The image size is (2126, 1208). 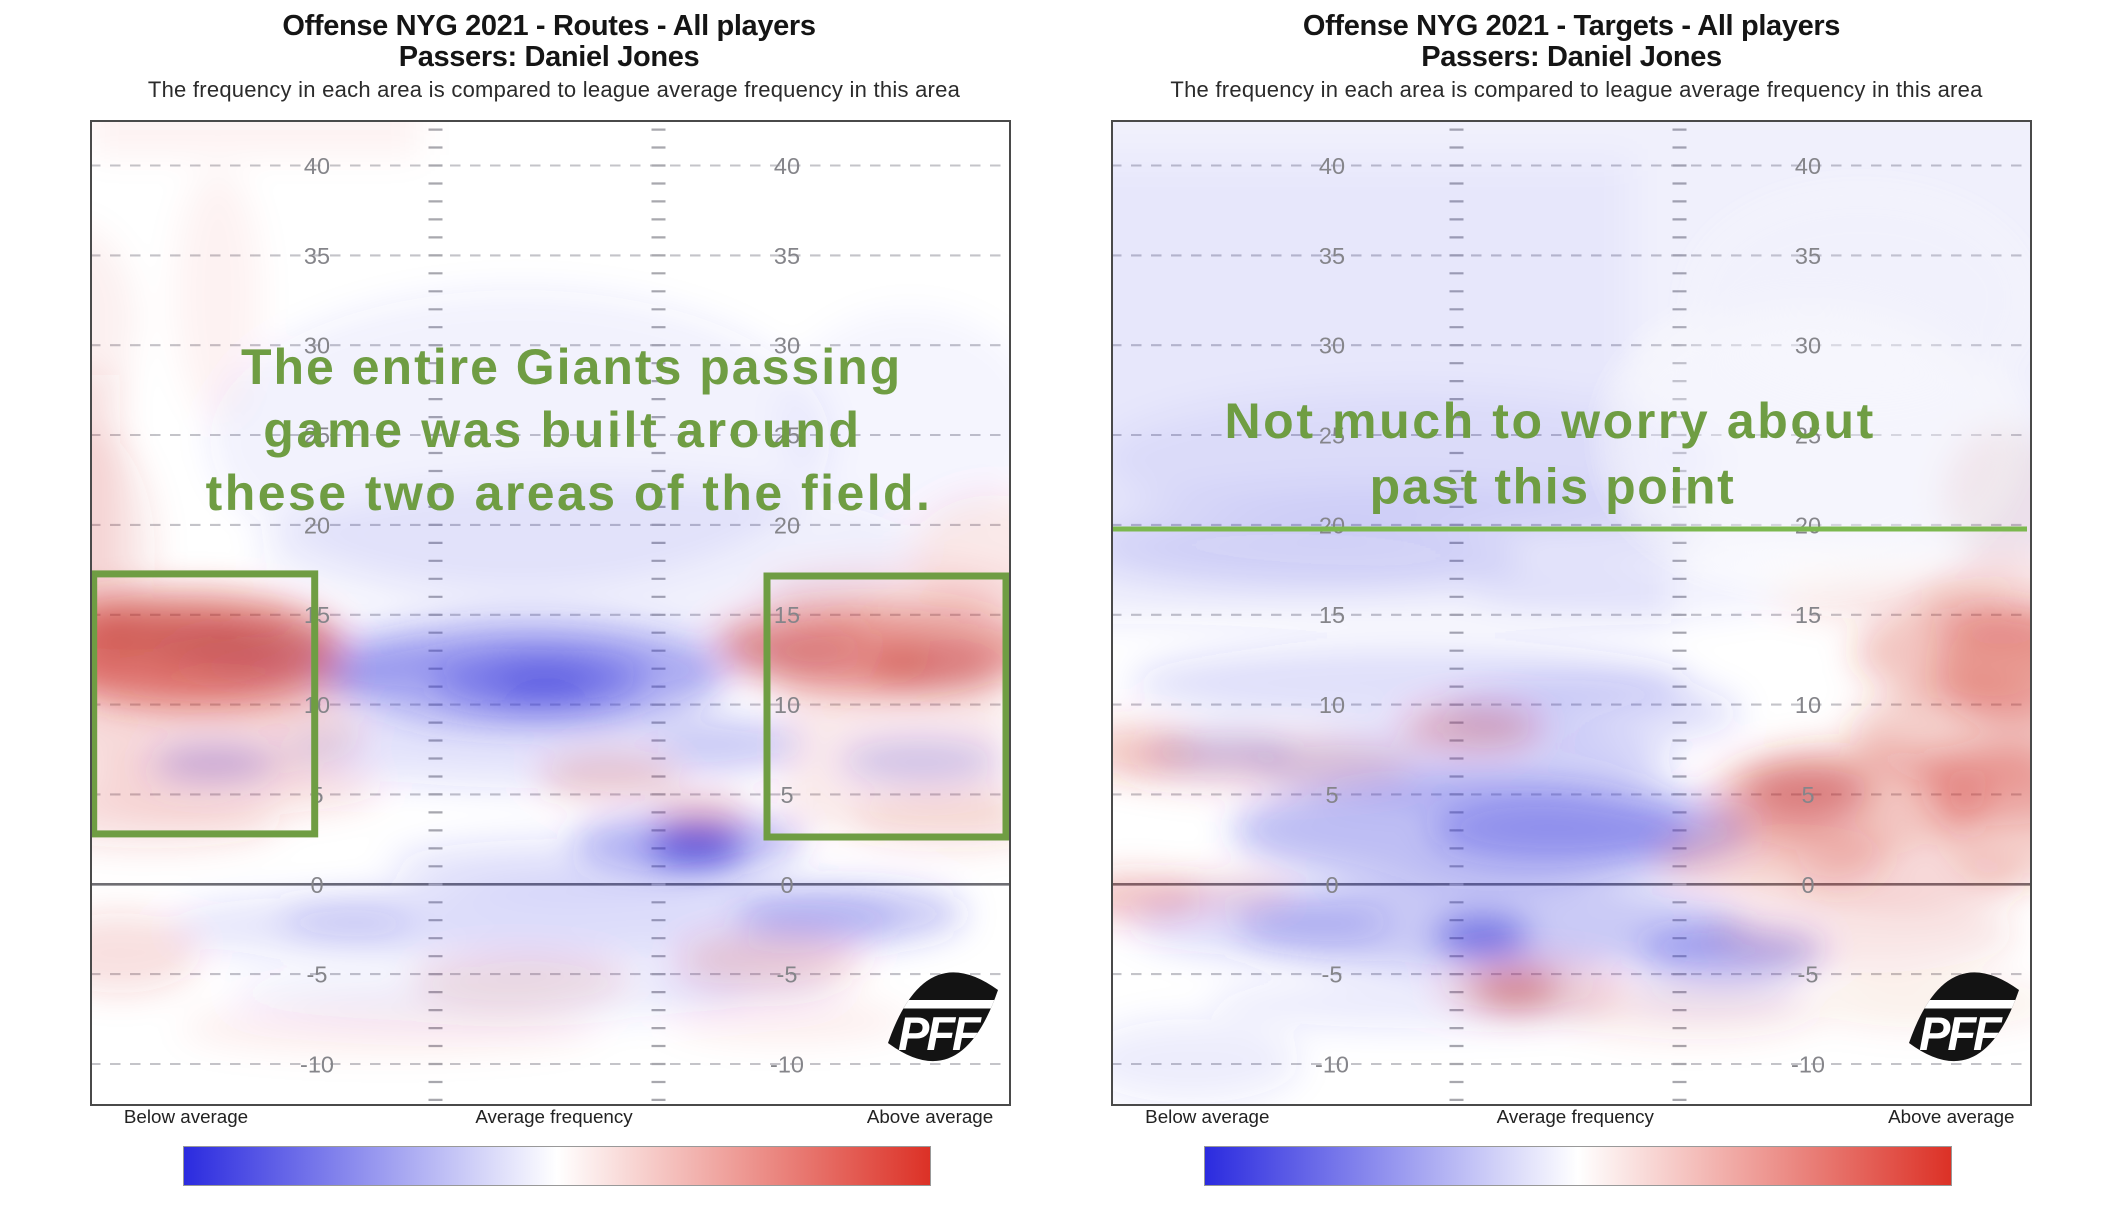 I want to click on svg-text: past this point, so click(x=1553, y=487).